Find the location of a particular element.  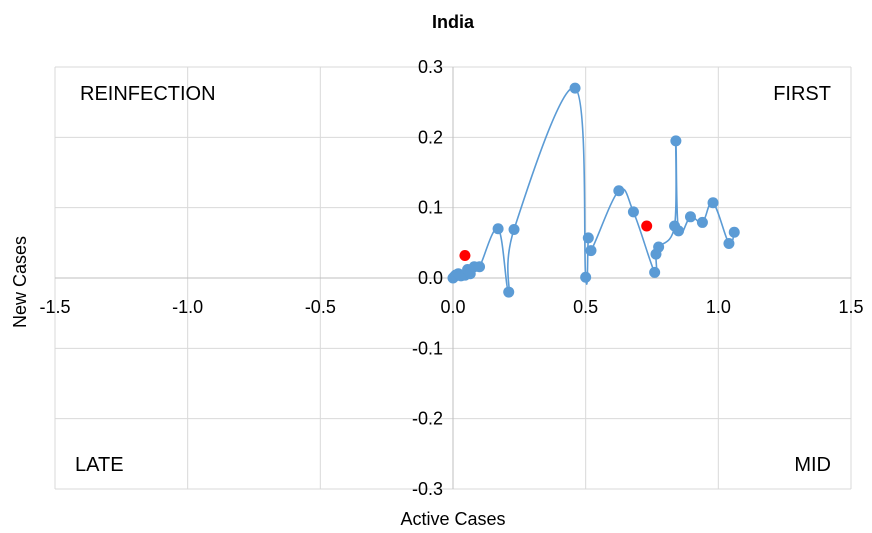

chart-title: India is located at coordinates (453, 22).